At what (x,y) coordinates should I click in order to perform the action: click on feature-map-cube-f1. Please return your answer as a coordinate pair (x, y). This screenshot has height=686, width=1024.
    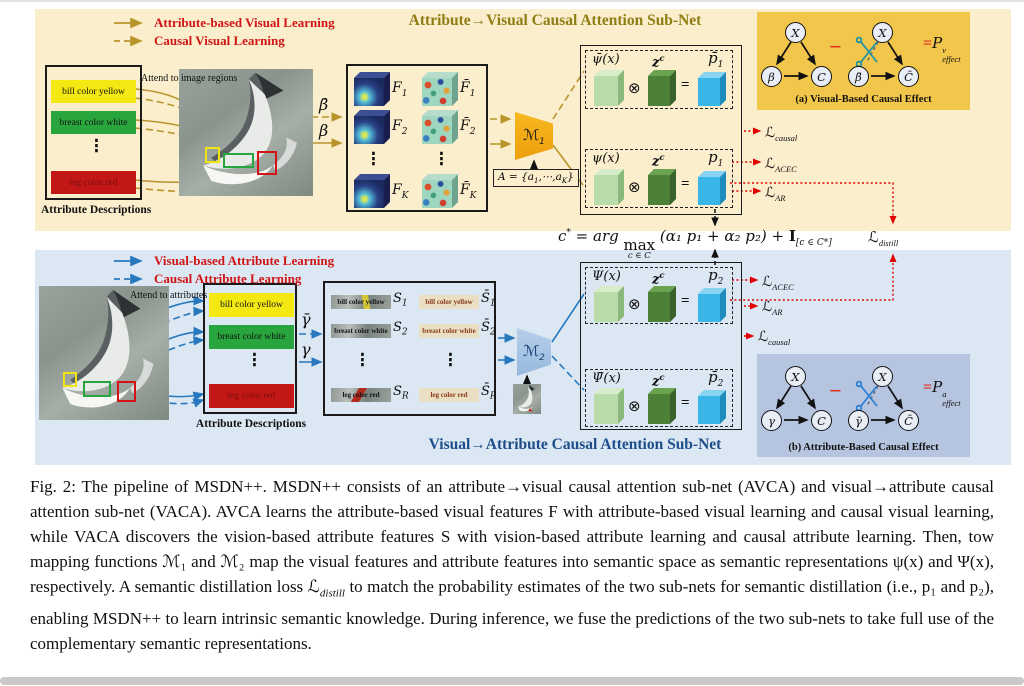
    Looking at the image, I should click on (372, 89).